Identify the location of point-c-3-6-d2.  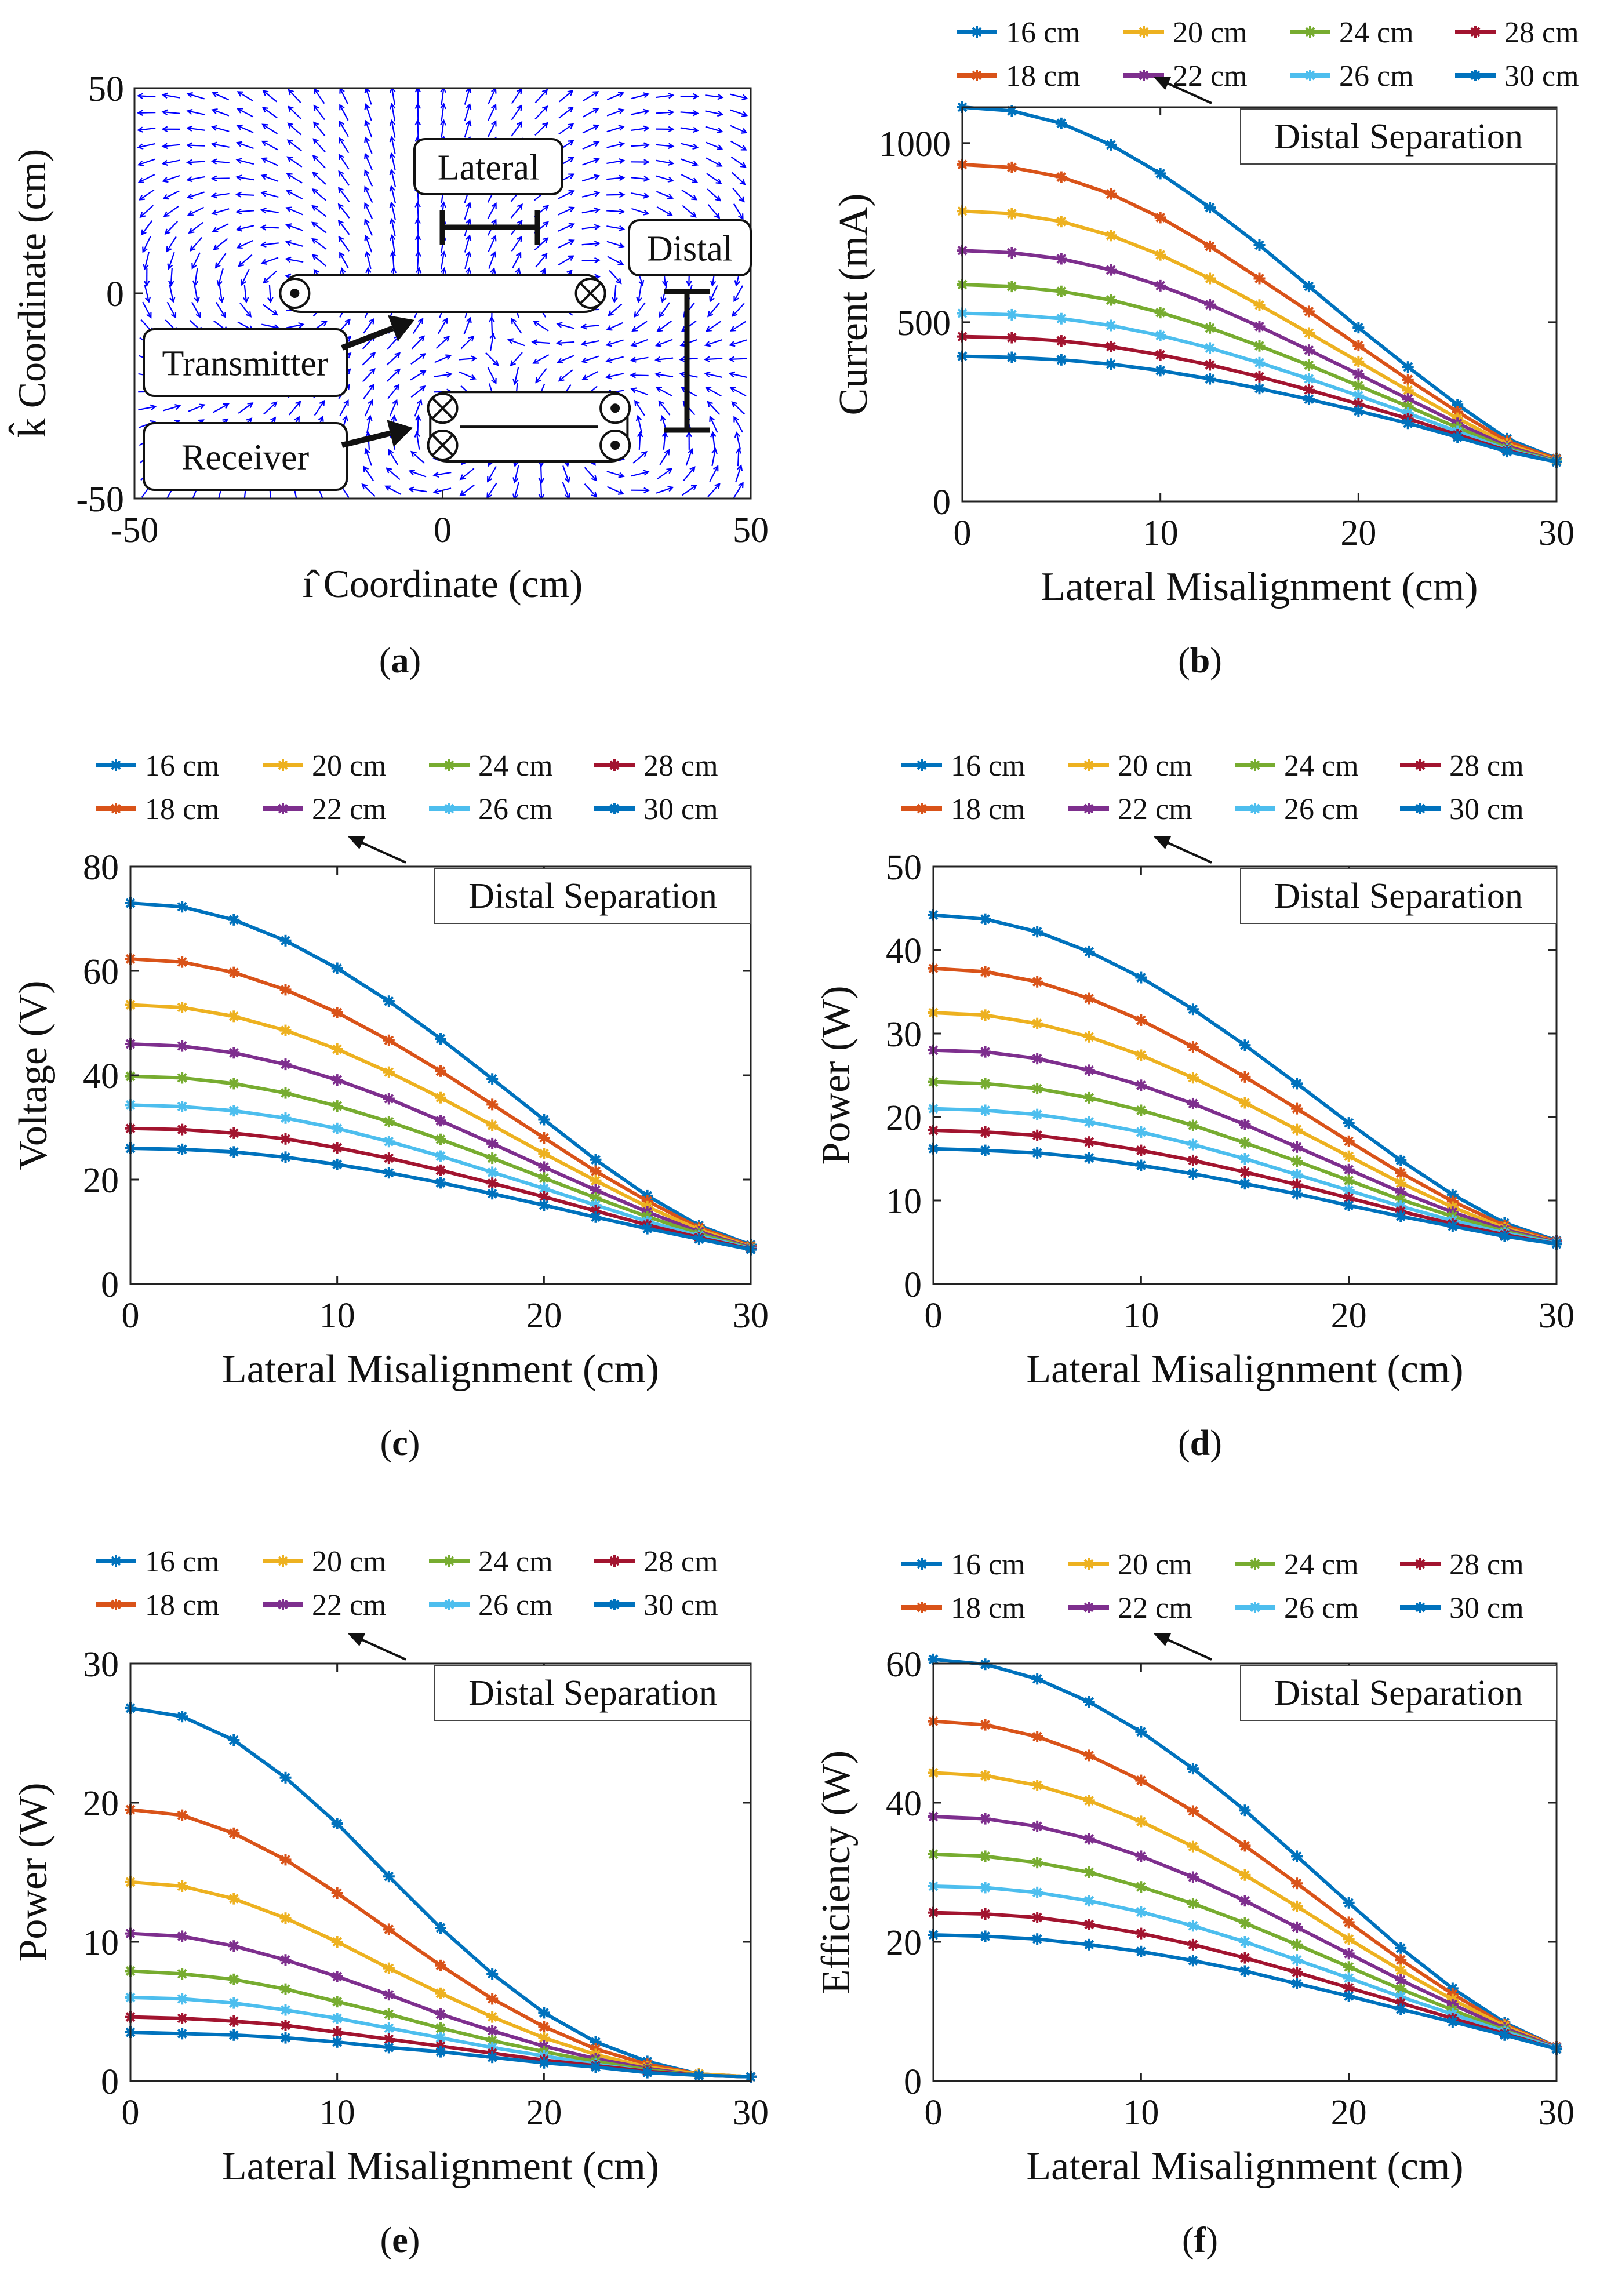
(441, 1120).